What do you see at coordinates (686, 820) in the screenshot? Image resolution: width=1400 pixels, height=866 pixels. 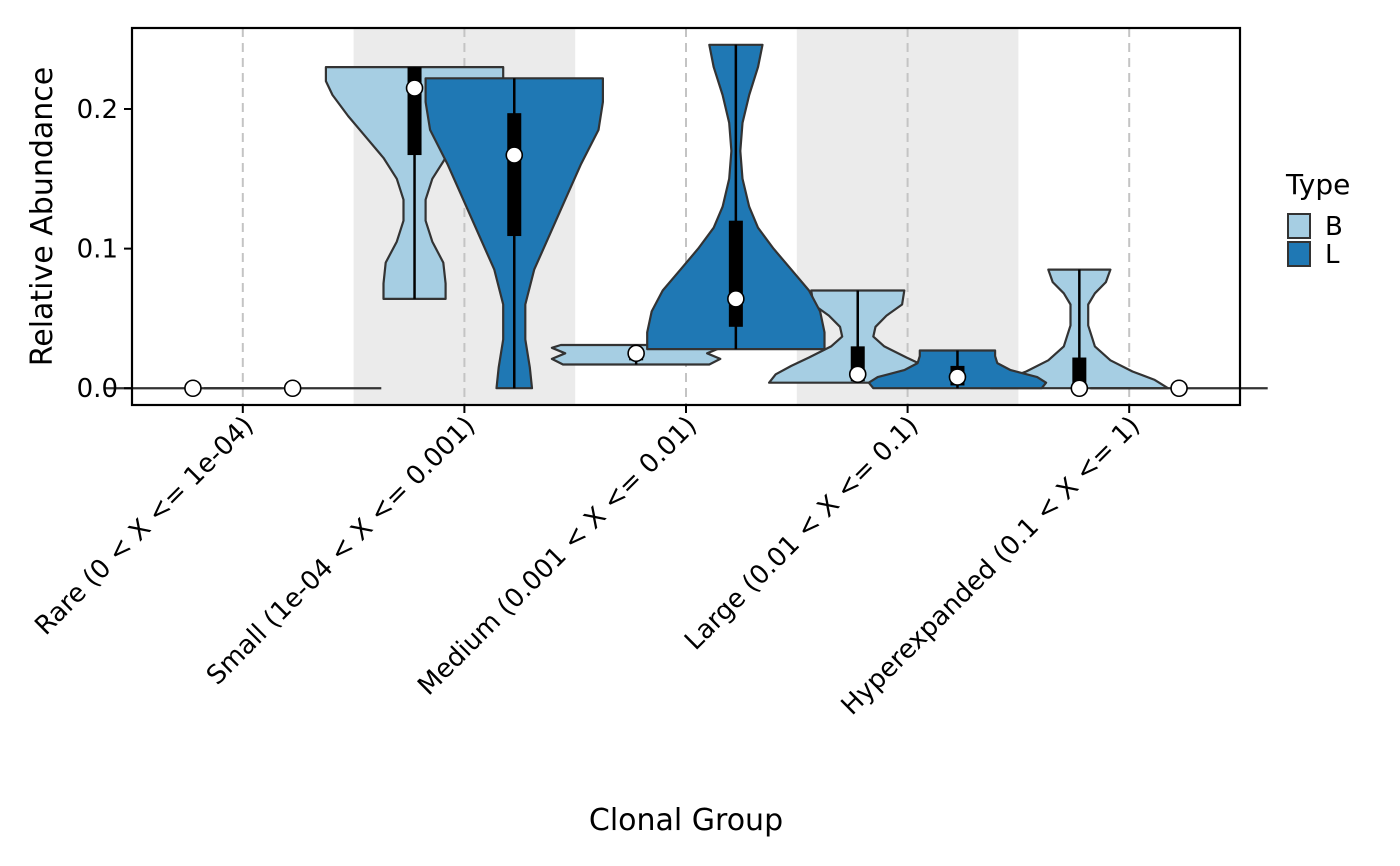 I see `x-axis-title: Clonal Group` at bounding box center [686, 820].